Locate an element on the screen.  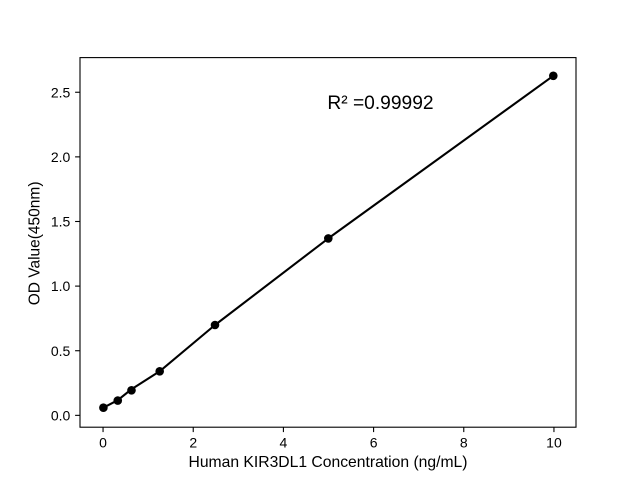
svg-text: 0.0 is located at coordinates (61, 415).